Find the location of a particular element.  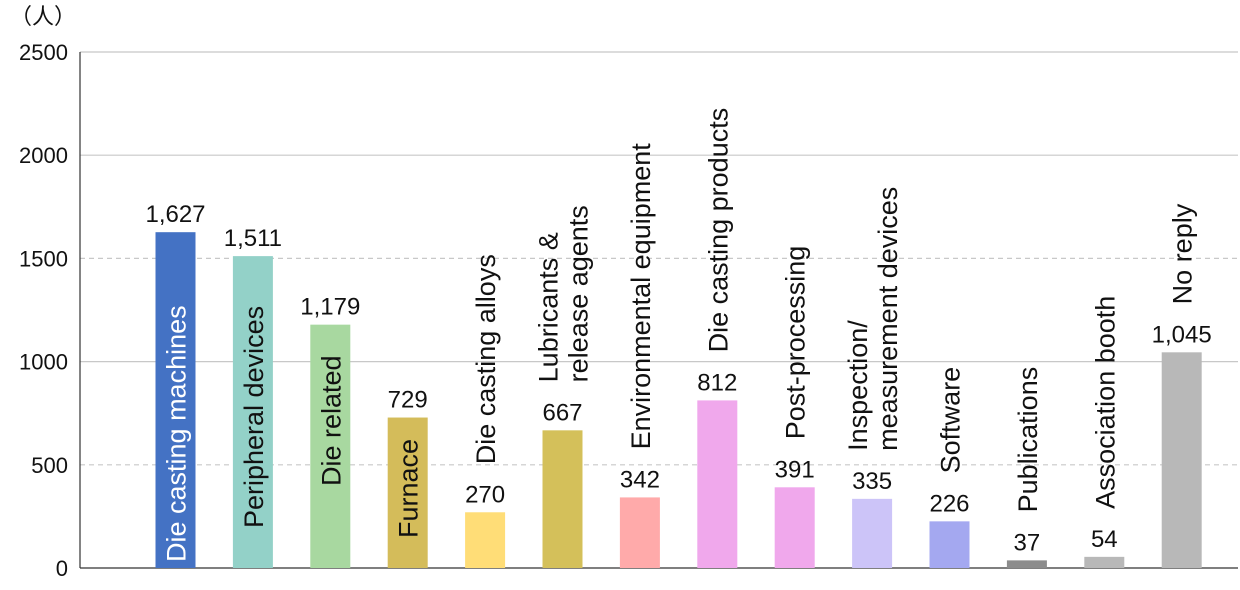

y-tick-label: 2000 is located at coordinates (43, 155).